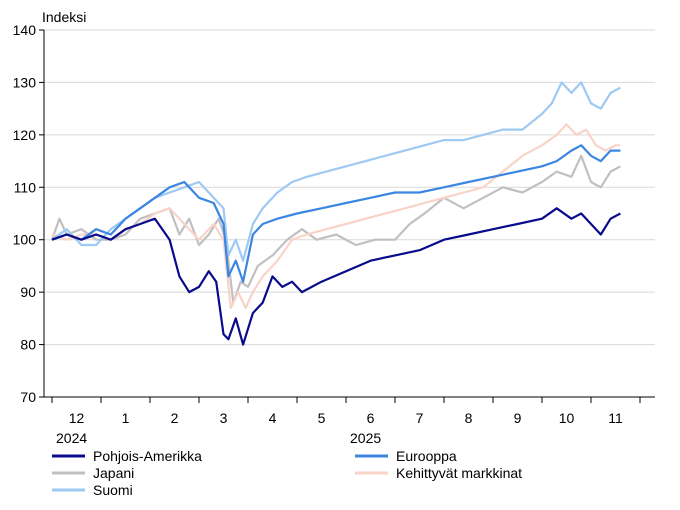 This screenshot has width=680, height=510. What do you see at coordinates (113, 490) in the screenshot?
I see `legend-label-suomi: Suomi` at bounding box center [113, 490].